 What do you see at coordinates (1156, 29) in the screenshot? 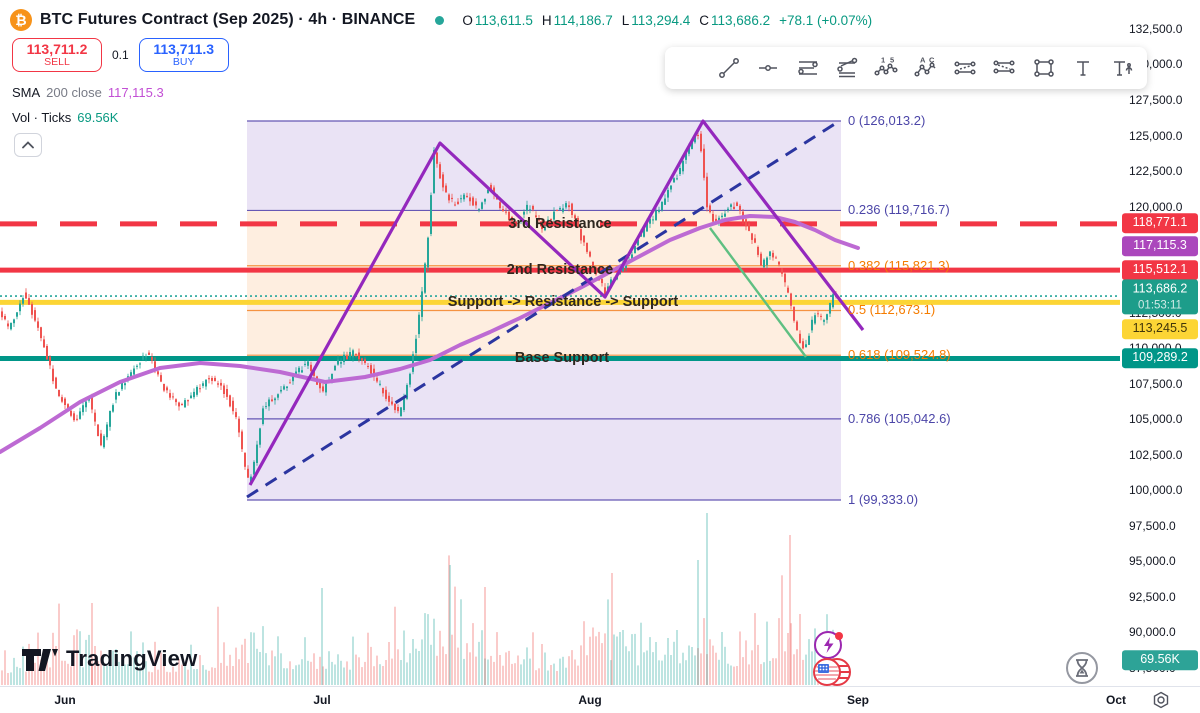
I see `price-tick: 132,500.0` at bounding box center [1156, 29].